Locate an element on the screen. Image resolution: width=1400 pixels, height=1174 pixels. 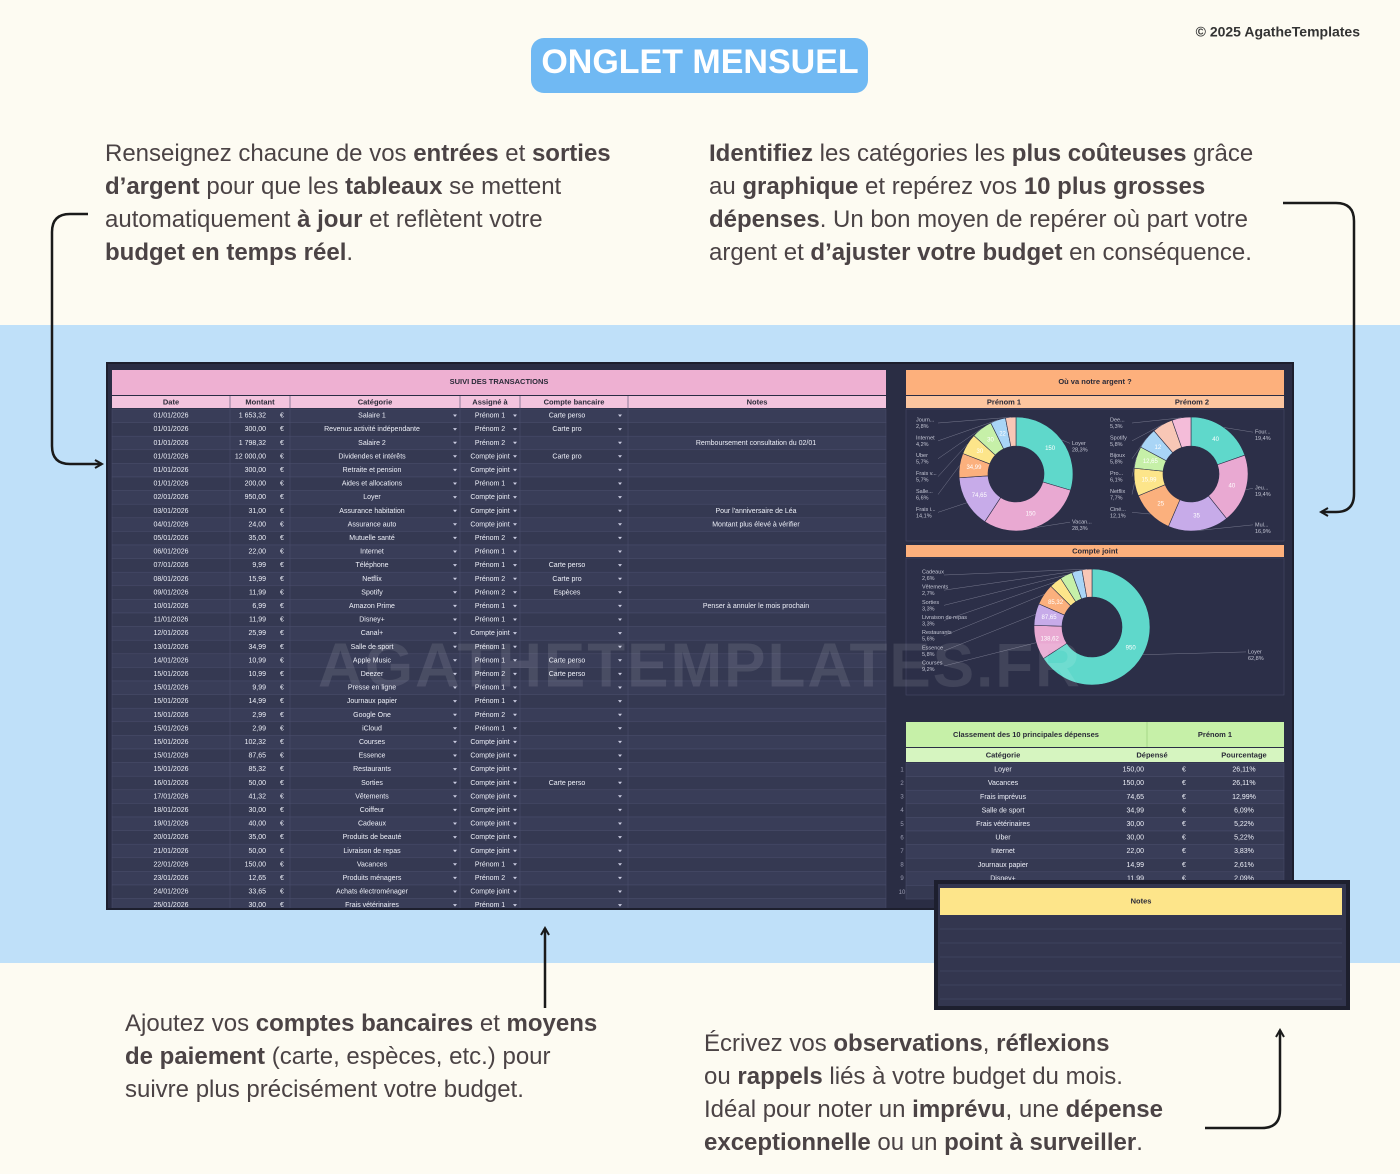
cell: Vacances is located at coordinates (1003, 783).